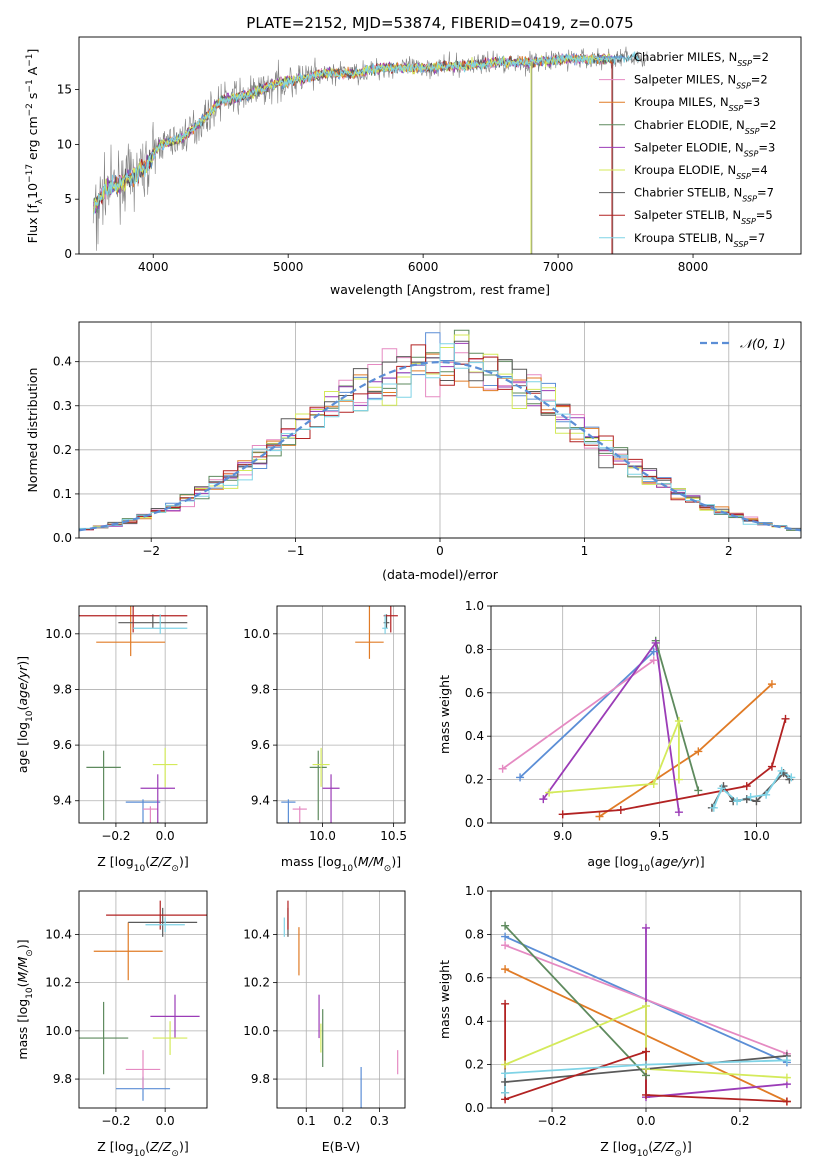 The width and height of the screenshot is (819, 1170). What do you see at coordinates (143, 1000) in the screenshot?
I see `mass-vs-Z-plot-area` at bounding box center [143, 1000].